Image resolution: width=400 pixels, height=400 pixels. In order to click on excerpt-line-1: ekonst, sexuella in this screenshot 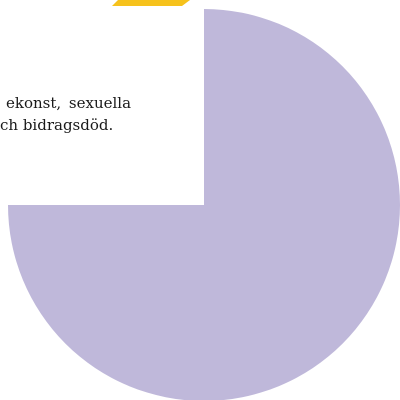, I will do `click(69, 103)`.